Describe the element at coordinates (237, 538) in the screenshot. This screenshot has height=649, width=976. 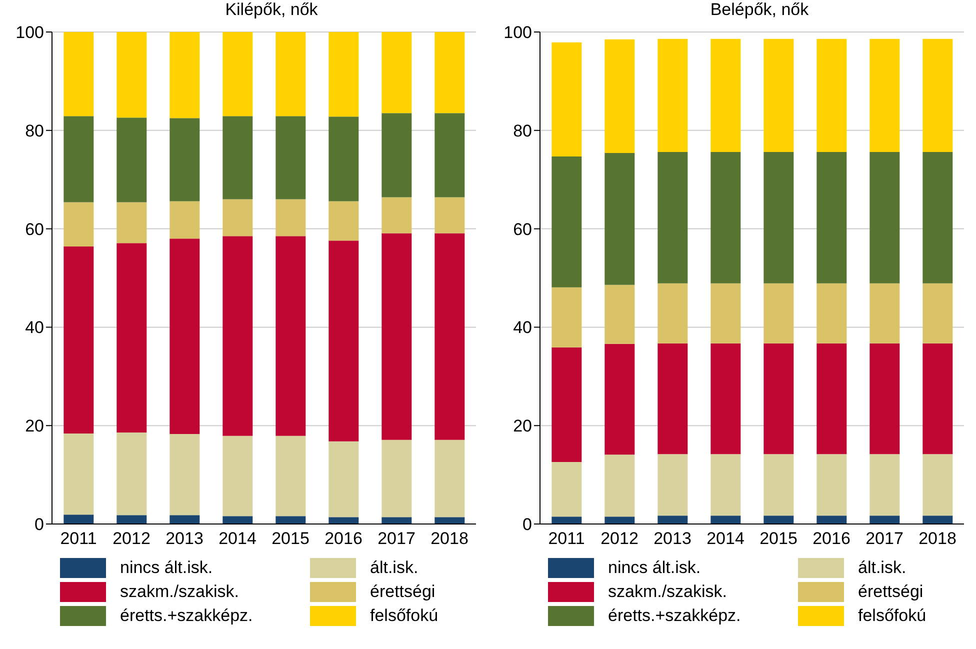
I see `x-tick-label: 2014` at that location.